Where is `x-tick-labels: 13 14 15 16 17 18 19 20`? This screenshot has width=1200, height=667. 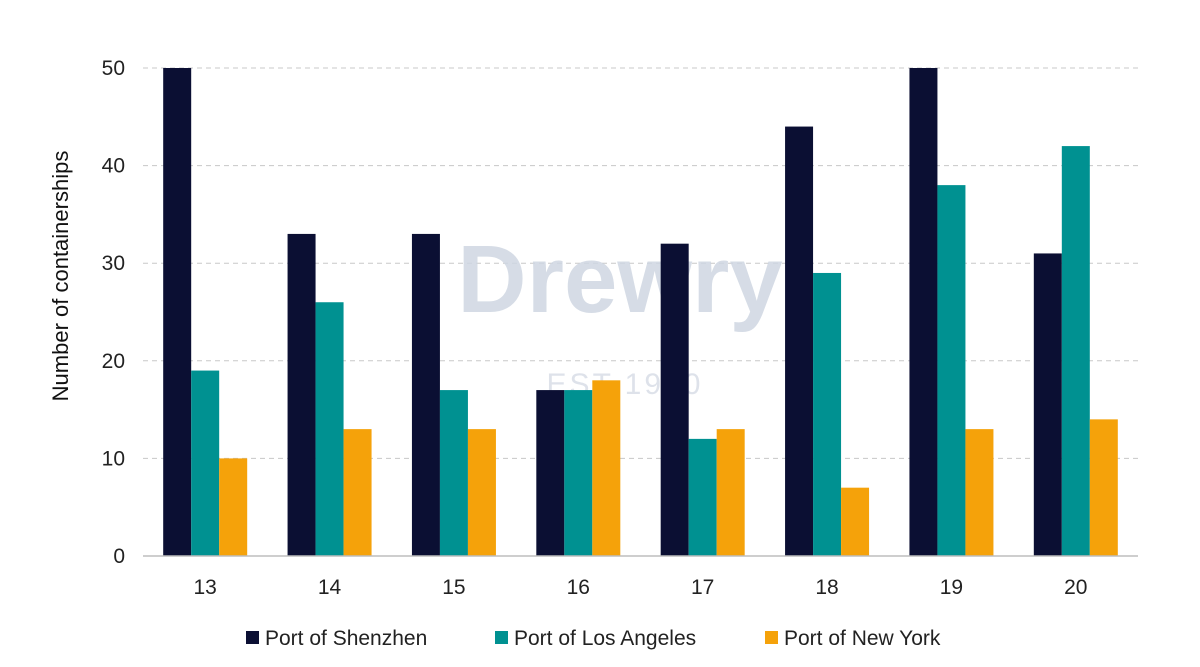 x-tick-labels: 13 14 15 16 17 18 19 20 is located at coordinates (641, 587).